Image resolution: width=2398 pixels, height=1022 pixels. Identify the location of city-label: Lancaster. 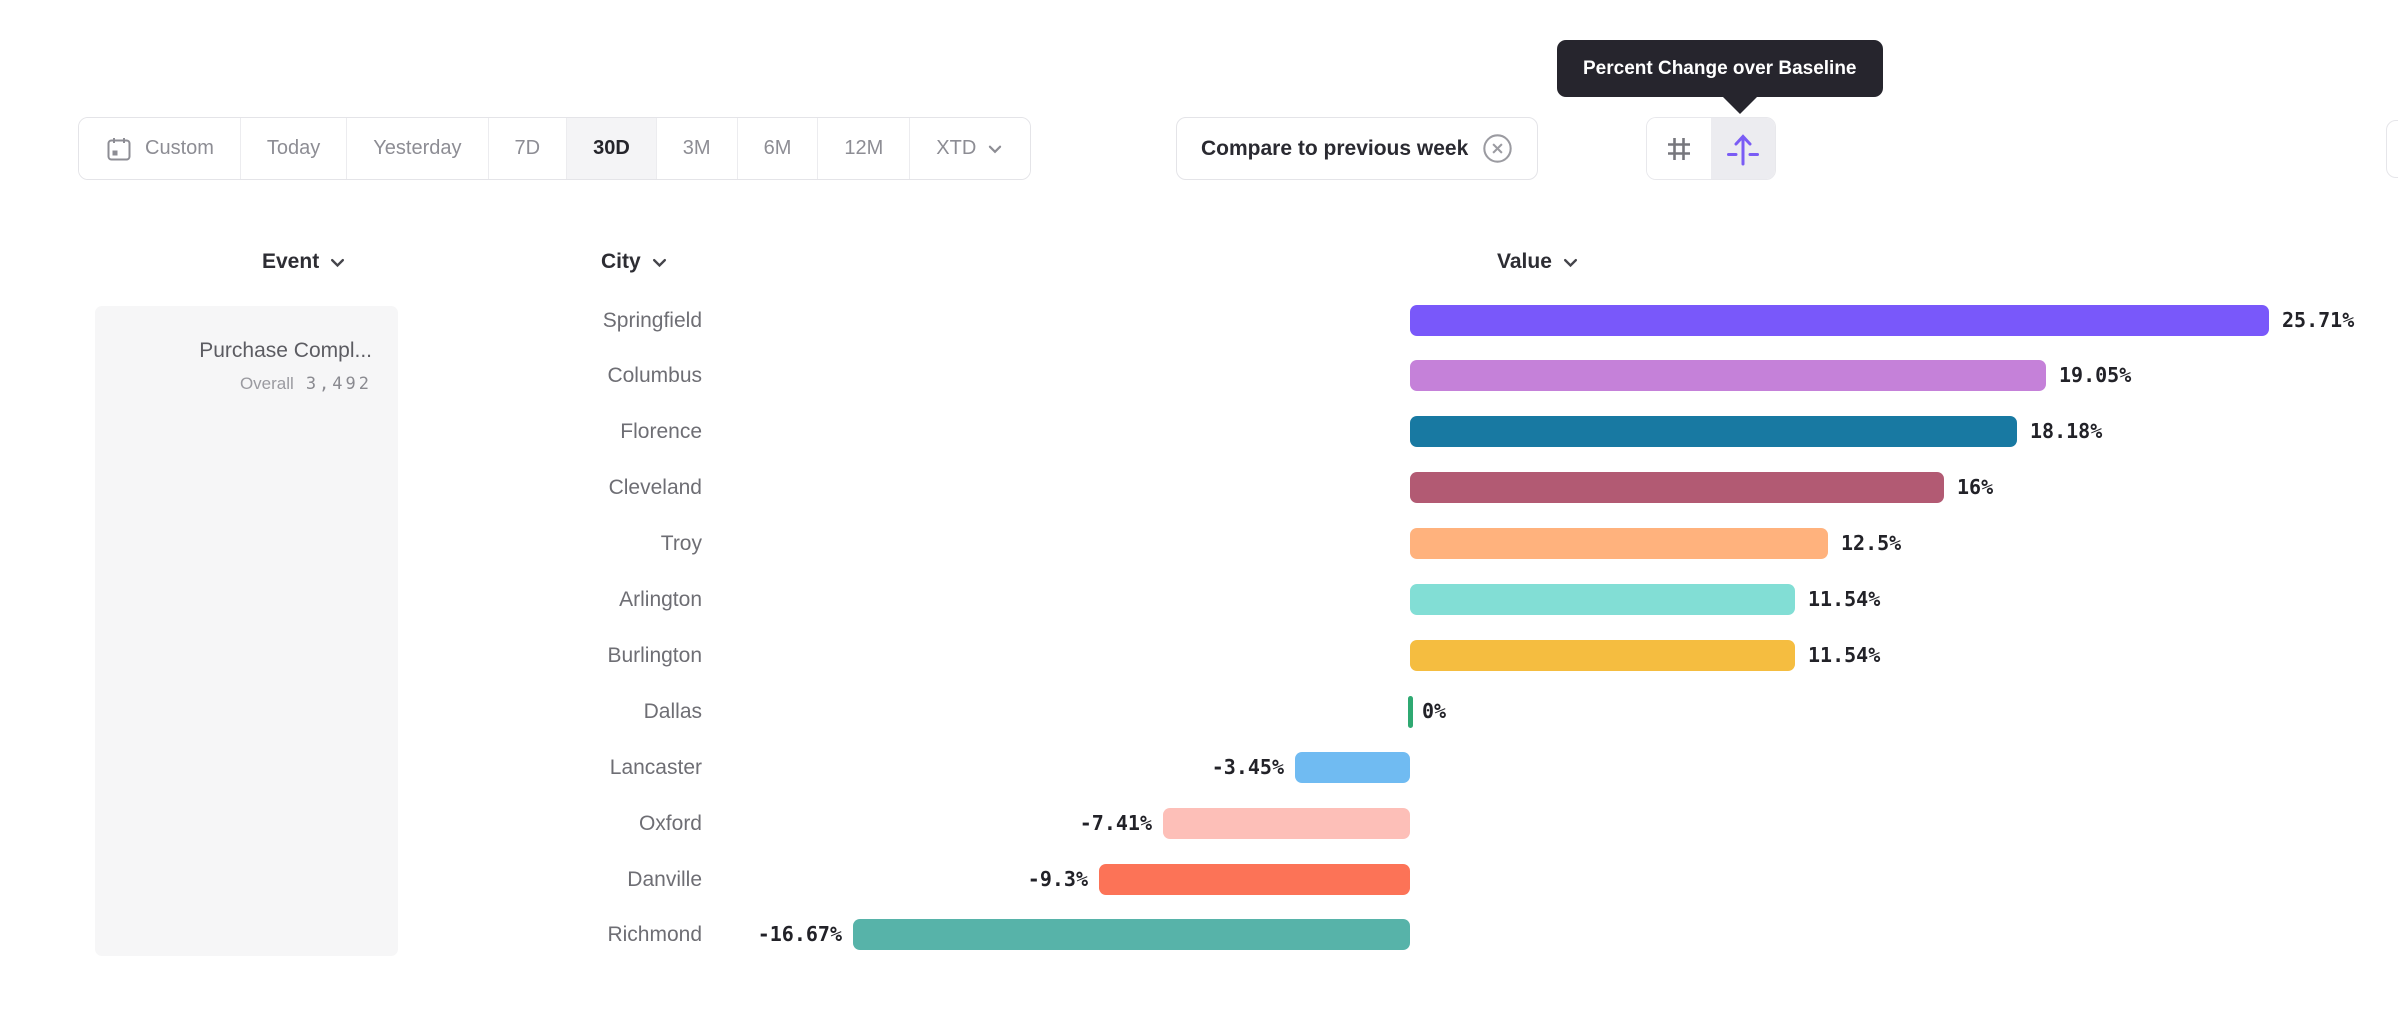
(655, 767).